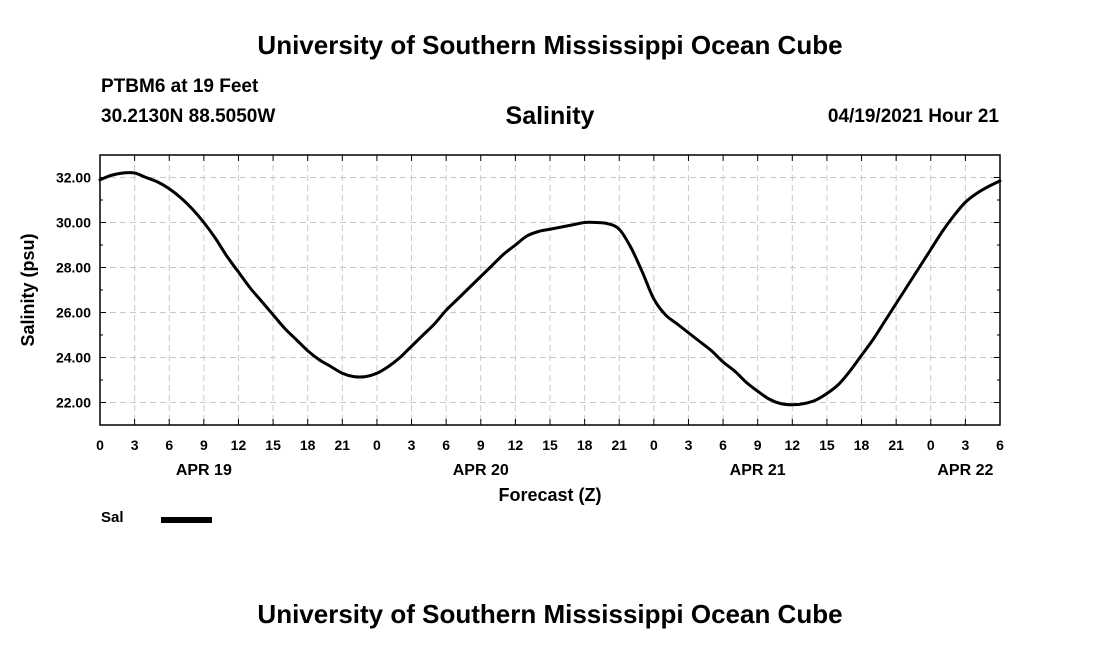 The height and width of the screenshot is (650, 1100). What do you see at coordinates (913, 116) in the screenshot?
I see `datetime-label: 04/19/2021 Hour 21` at bounding box center [913, 116].